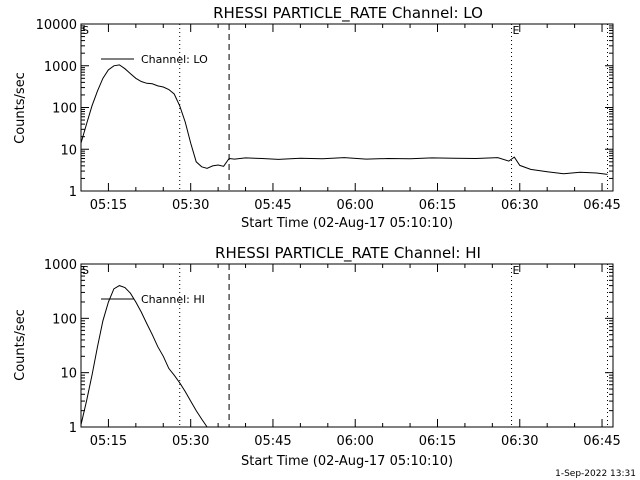 The image size is (640, 480). What do you see at coordinates (595, 474) in the screenshot?
I see `footer-timestamp: 1-Sep-2022 13:31` at bounding box center [595, 474].